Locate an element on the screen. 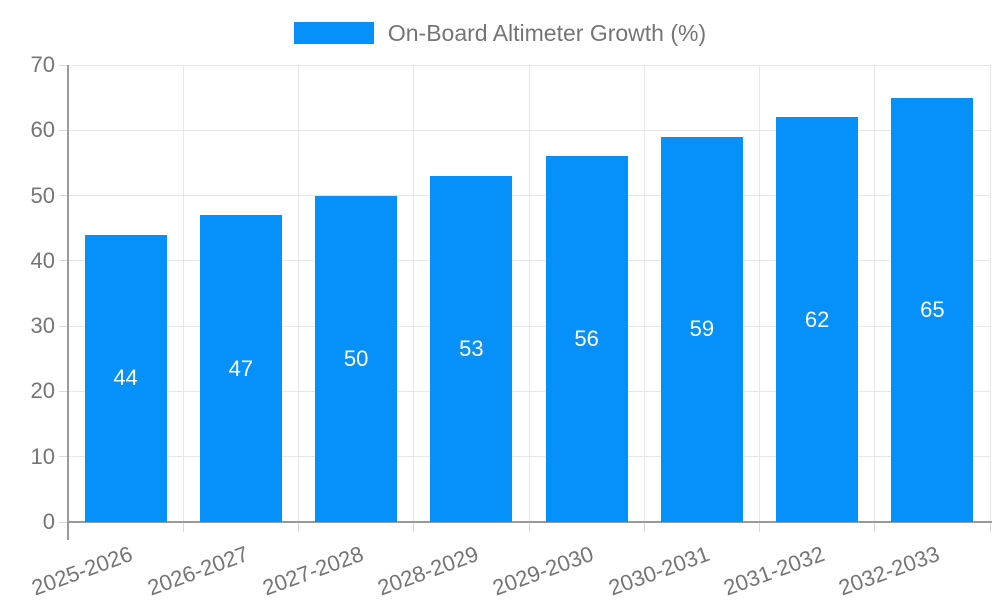 This screenshot has height=600, width=1000. y-axis-line is located at coordinates (68, 302).